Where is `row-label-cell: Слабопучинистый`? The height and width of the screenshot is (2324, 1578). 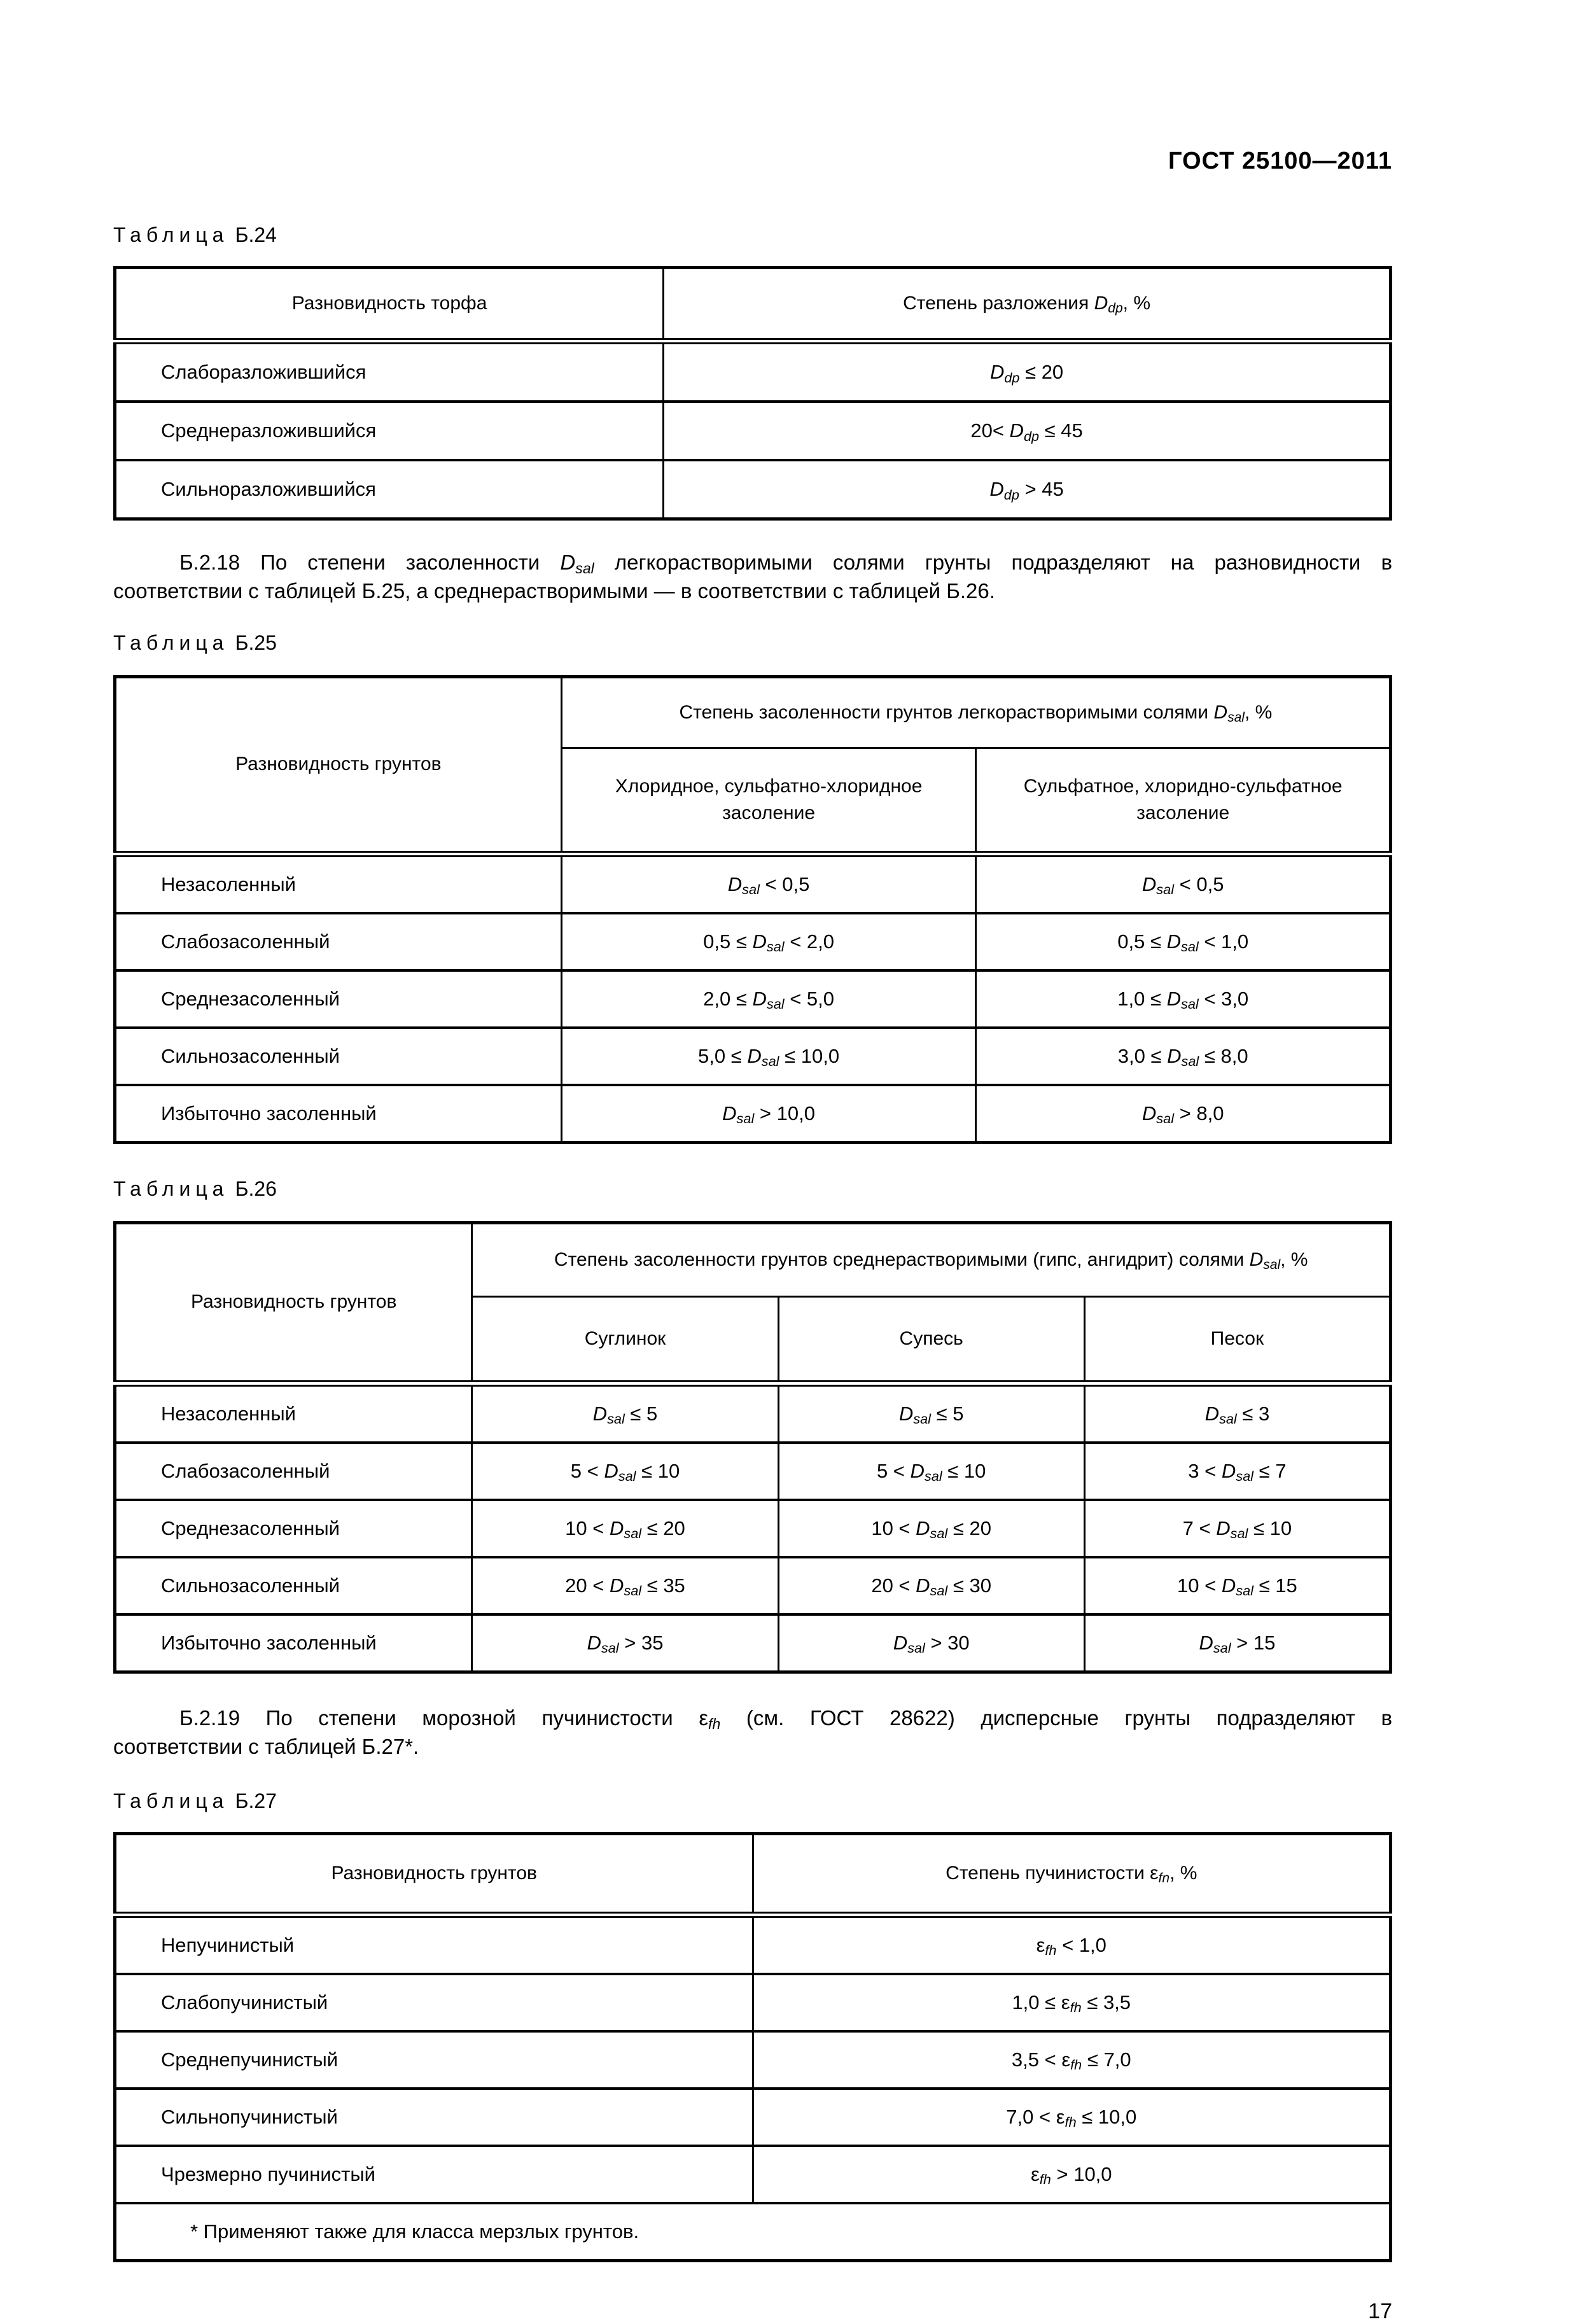
row-label-cell: Слабопучинистый is located at coordinates (434, 2002).